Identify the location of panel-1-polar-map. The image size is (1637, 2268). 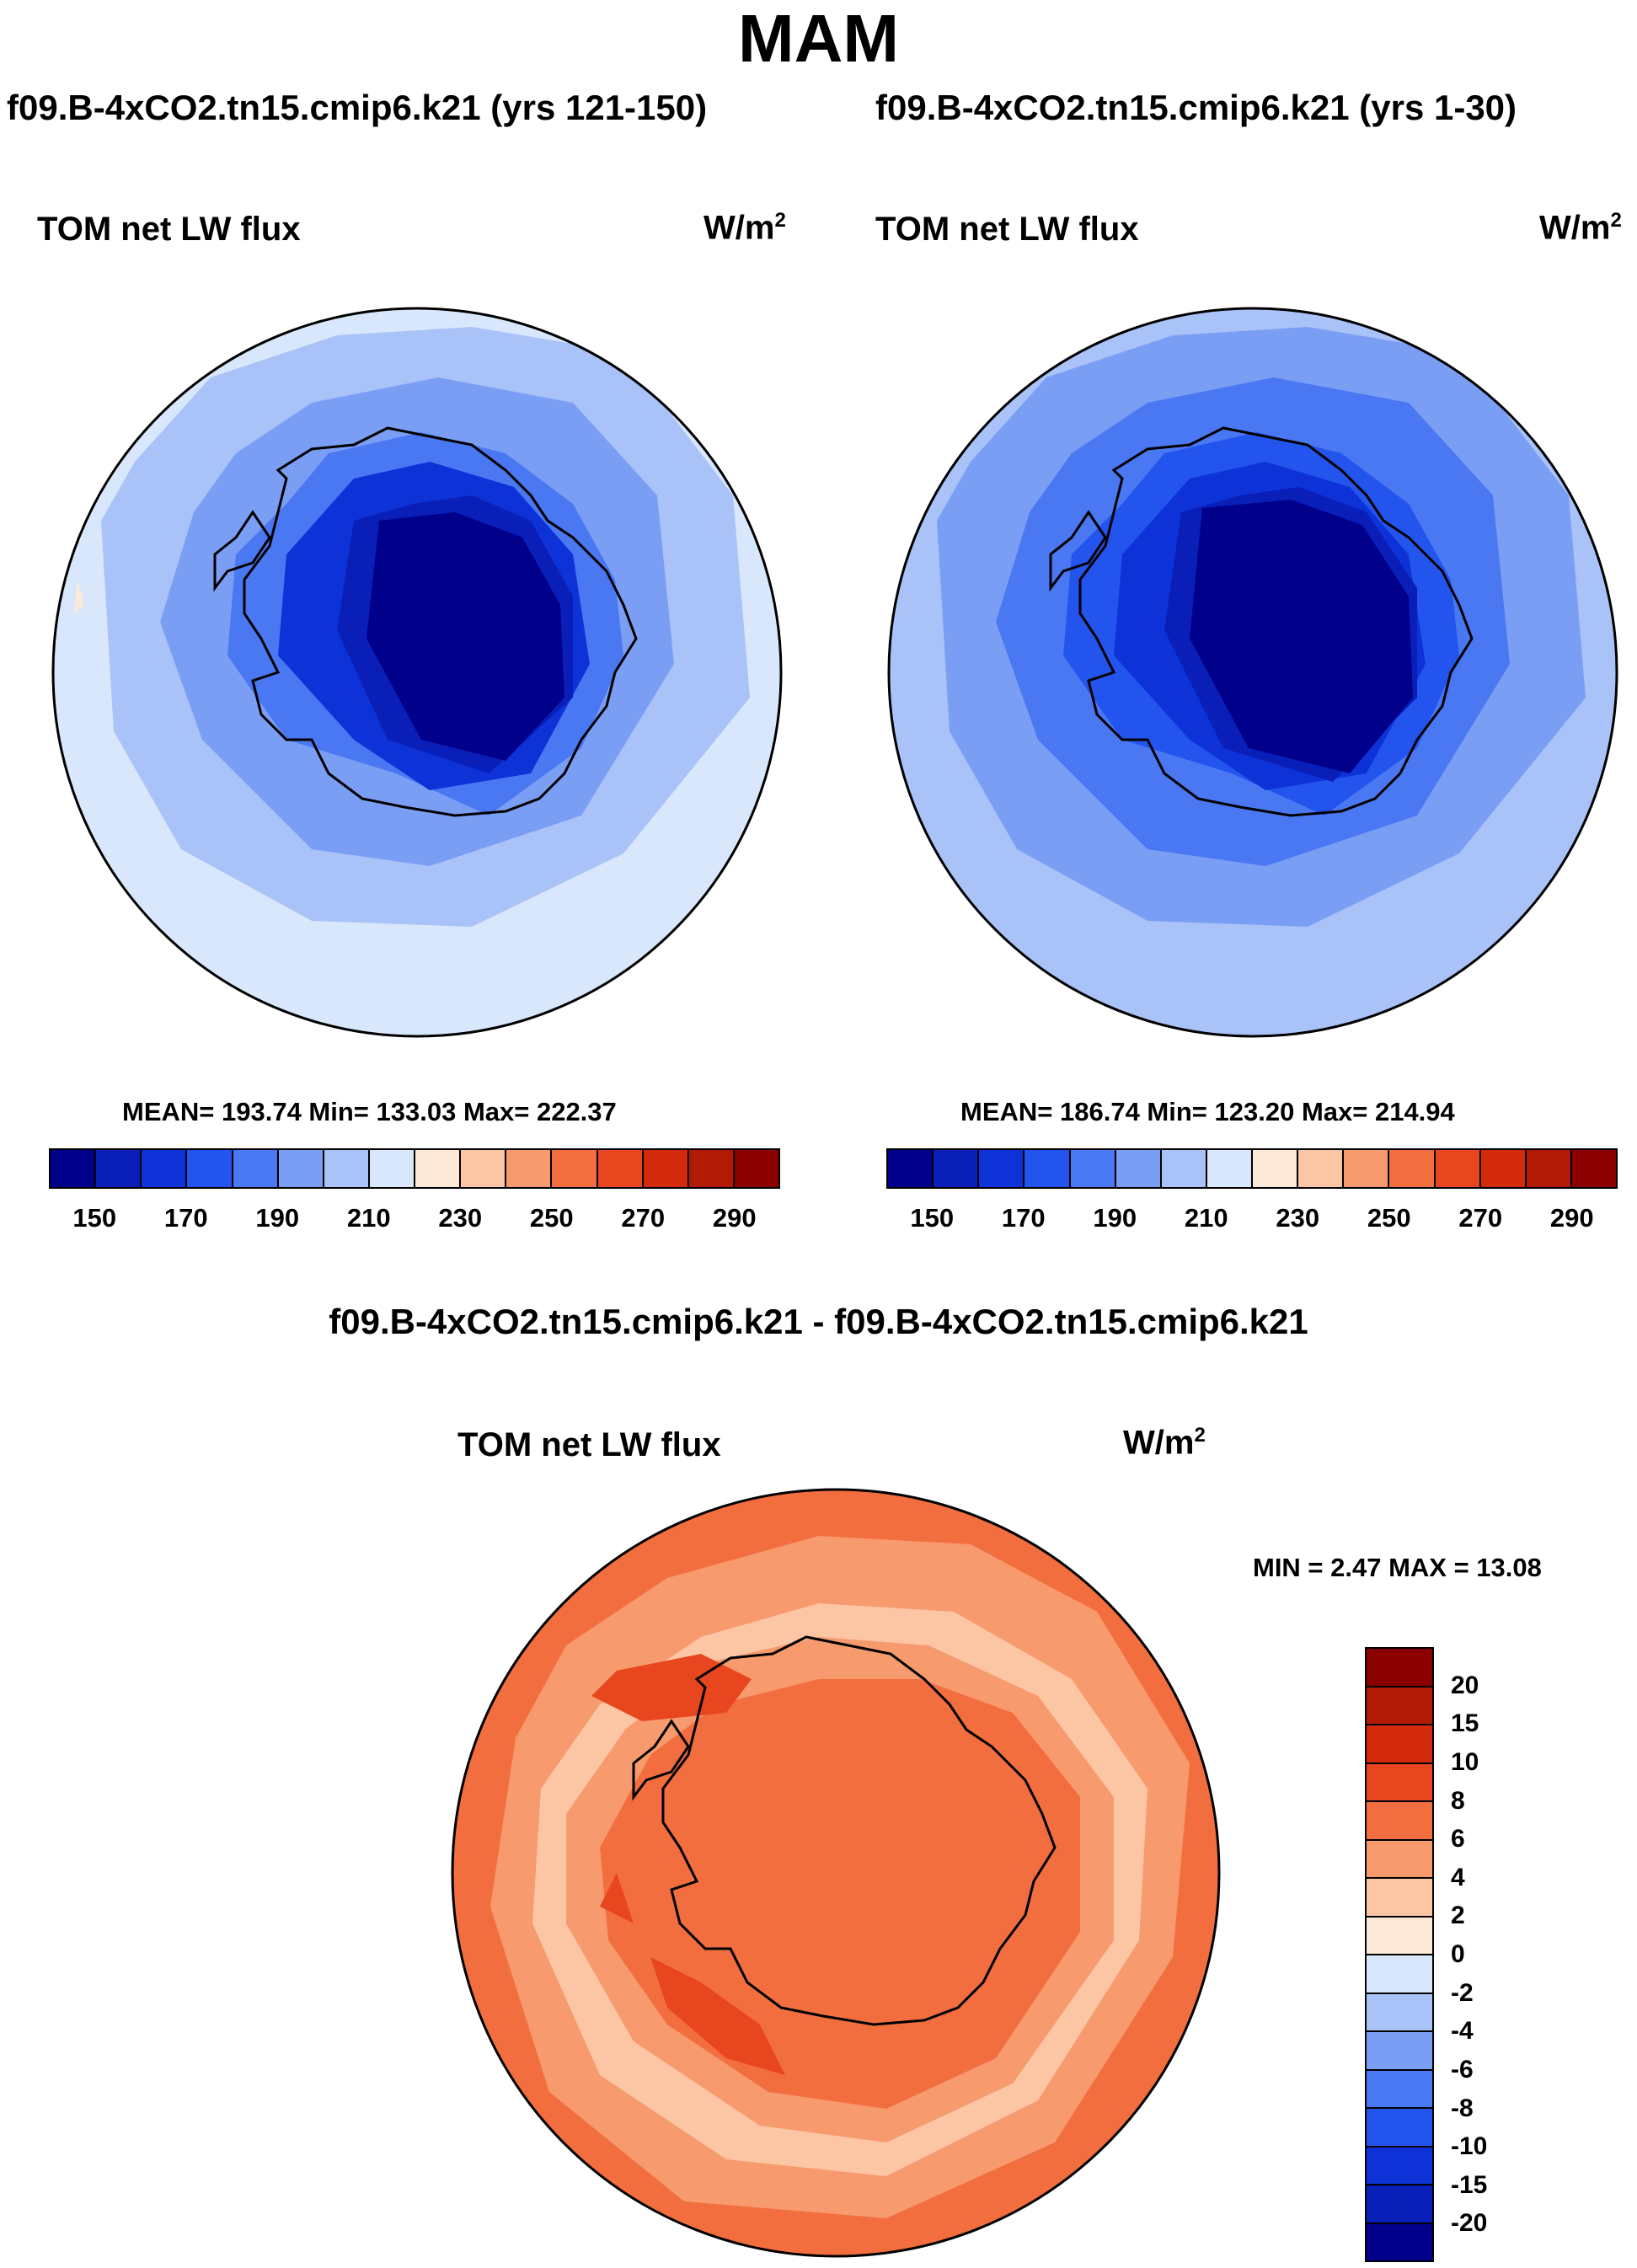
(417, 673).